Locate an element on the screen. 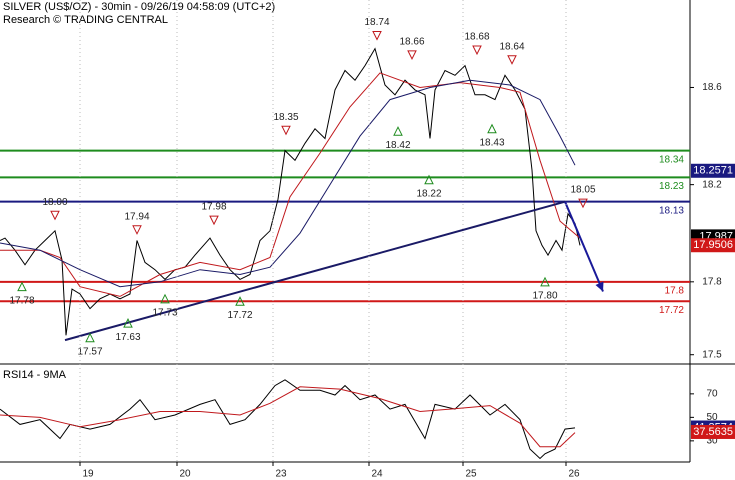 This screenshot has width=735, height=480. trough-label: 17.72 is located at coordinates (239, 315).